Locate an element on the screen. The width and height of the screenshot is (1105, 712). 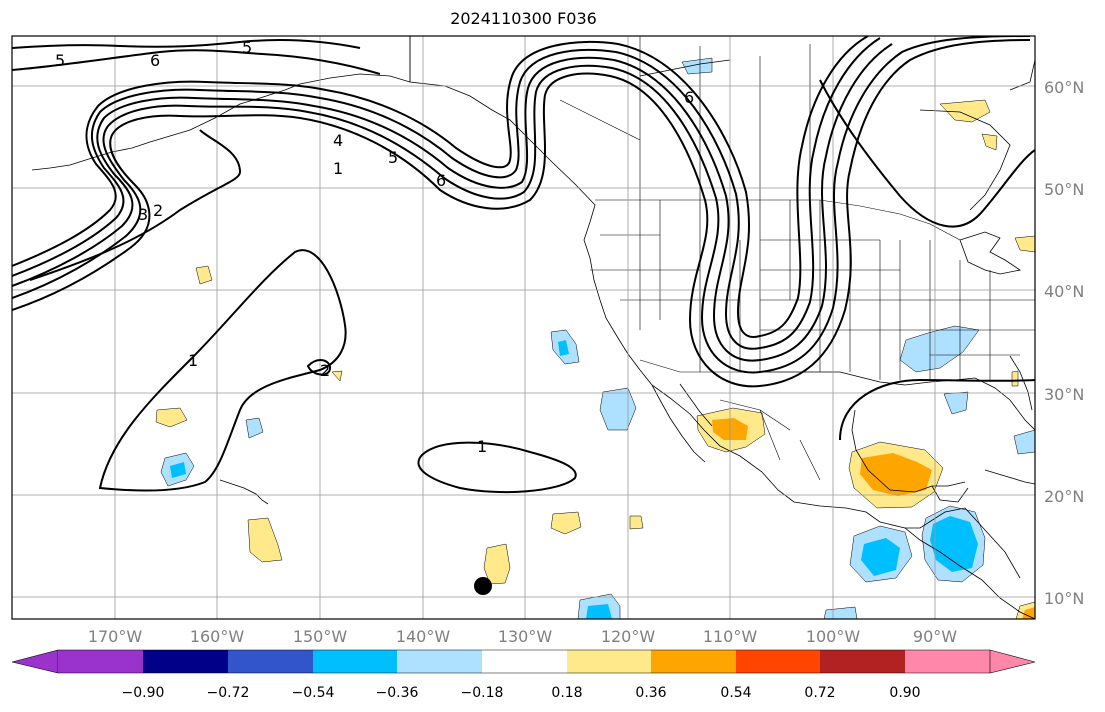
colorbar-extend-high is located at coordinates (1012, 661).